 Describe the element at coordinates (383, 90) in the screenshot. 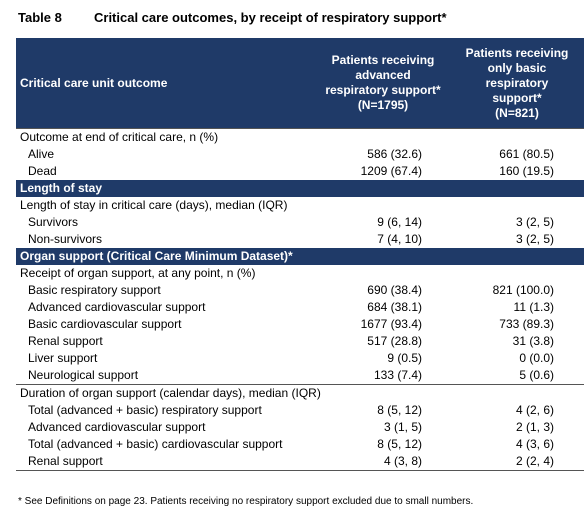

I see `header-line: respiratory support*` at that location.